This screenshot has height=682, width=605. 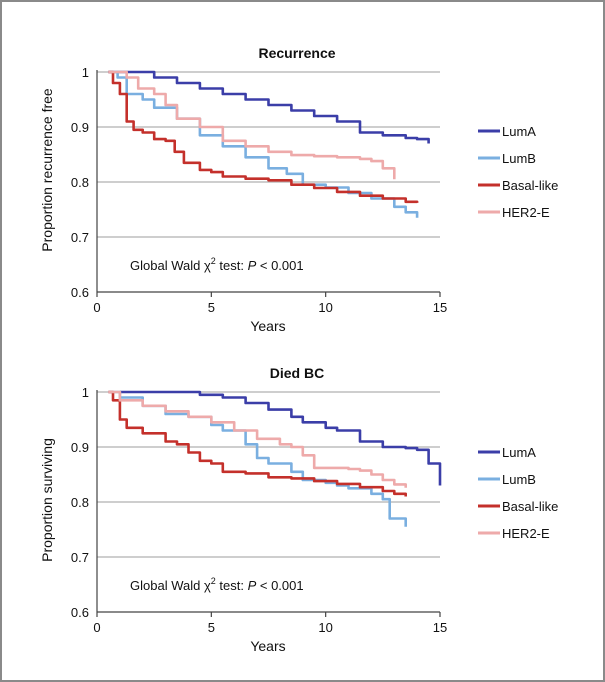 I want to click on y-axis-label: Proportion recurrence free, so click(x=47, y=170).